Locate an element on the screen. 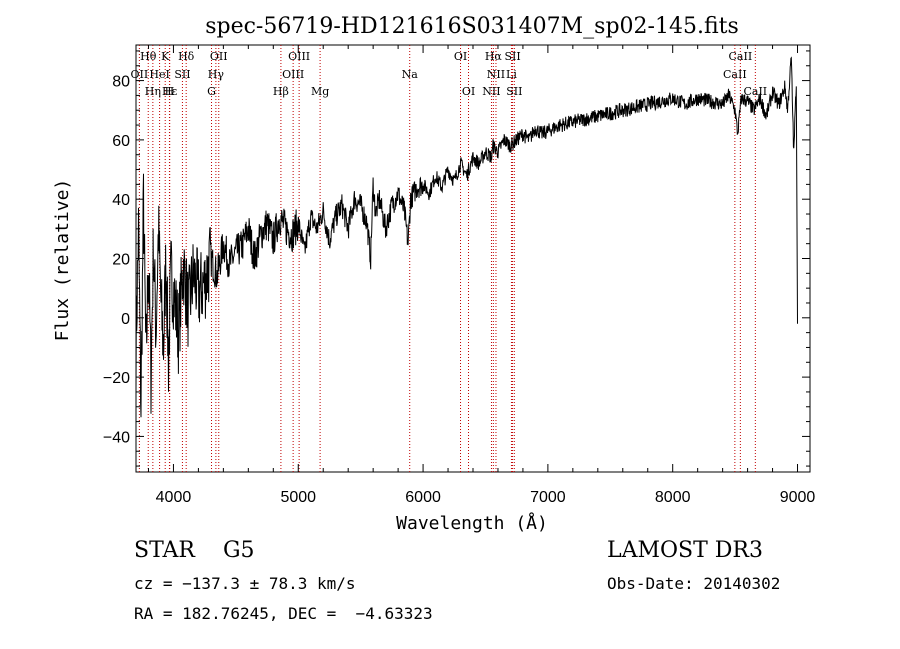 Image resolution: width=900 pixels, height=649 pixels. y-tick-label: 80 is located at coordinates (121, 82).